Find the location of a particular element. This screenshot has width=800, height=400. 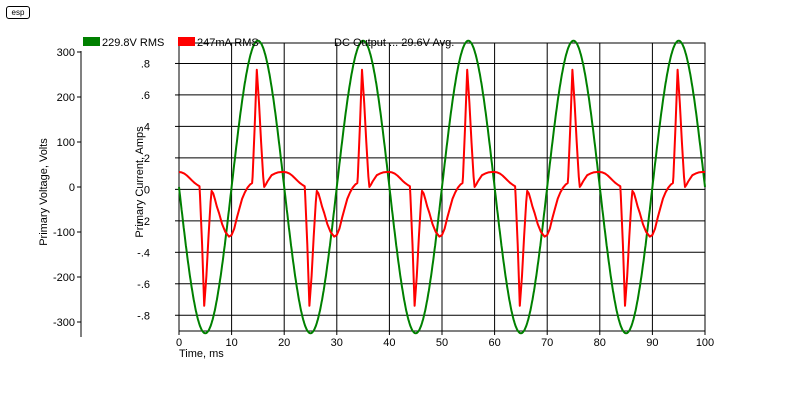

left-axis-tick-label: -100 is located at coordinates (64, 233).